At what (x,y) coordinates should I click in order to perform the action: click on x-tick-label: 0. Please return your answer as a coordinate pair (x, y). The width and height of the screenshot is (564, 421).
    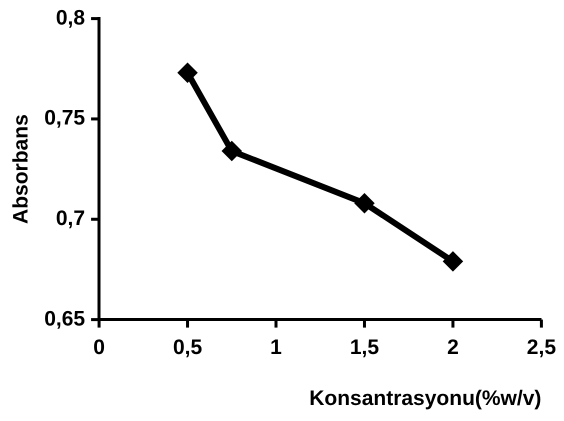
    Looking at the image, I should click on (99, 347).